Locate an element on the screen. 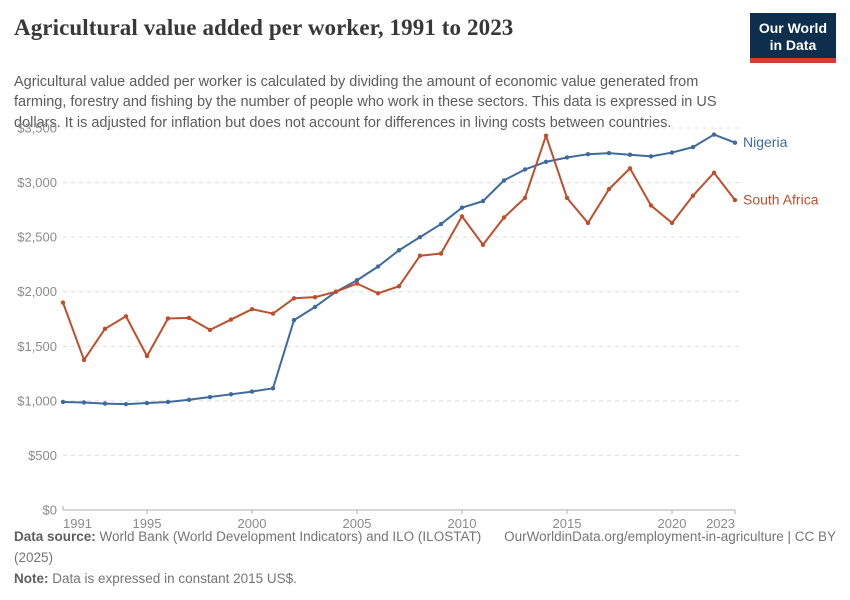 Image resolution: width=850 pixels, height=600 pixels. x-axis-label: 1991 is located at coordinates (77, 523).